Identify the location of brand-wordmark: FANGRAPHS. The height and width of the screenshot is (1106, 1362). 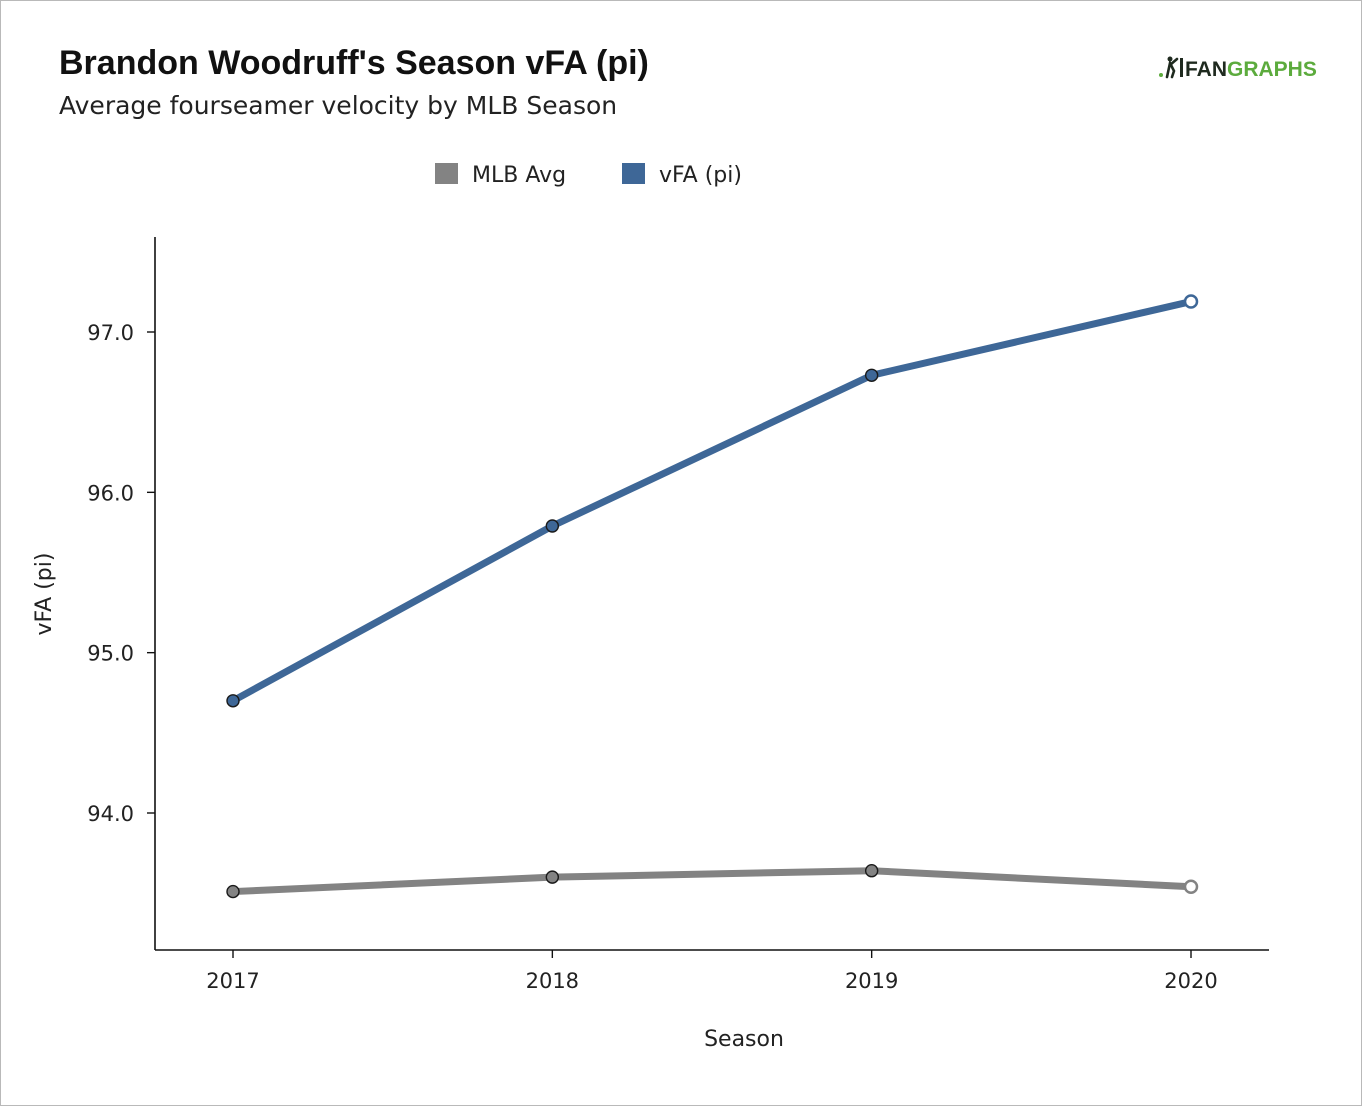
(1251, 69).